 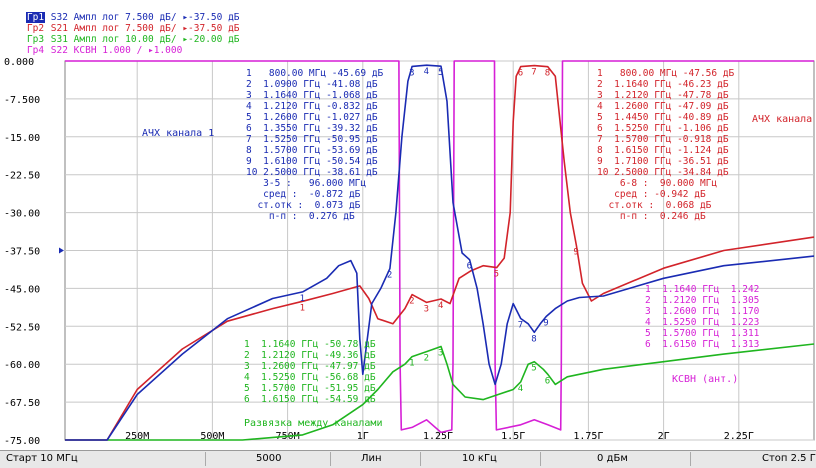 I want to click on y-tick-label: -30.00, so click(x=22, y=214).